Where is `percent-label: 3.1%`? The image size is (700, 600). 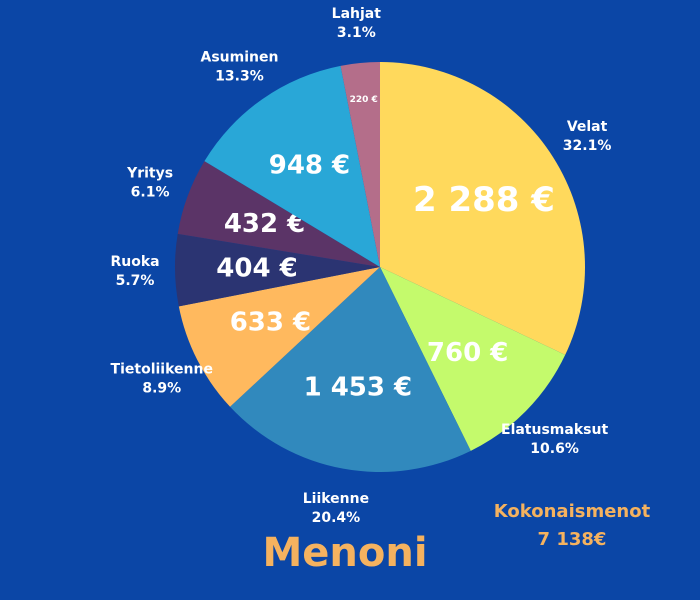 percent-label: 3.1% is located at coordinates (356, 33).